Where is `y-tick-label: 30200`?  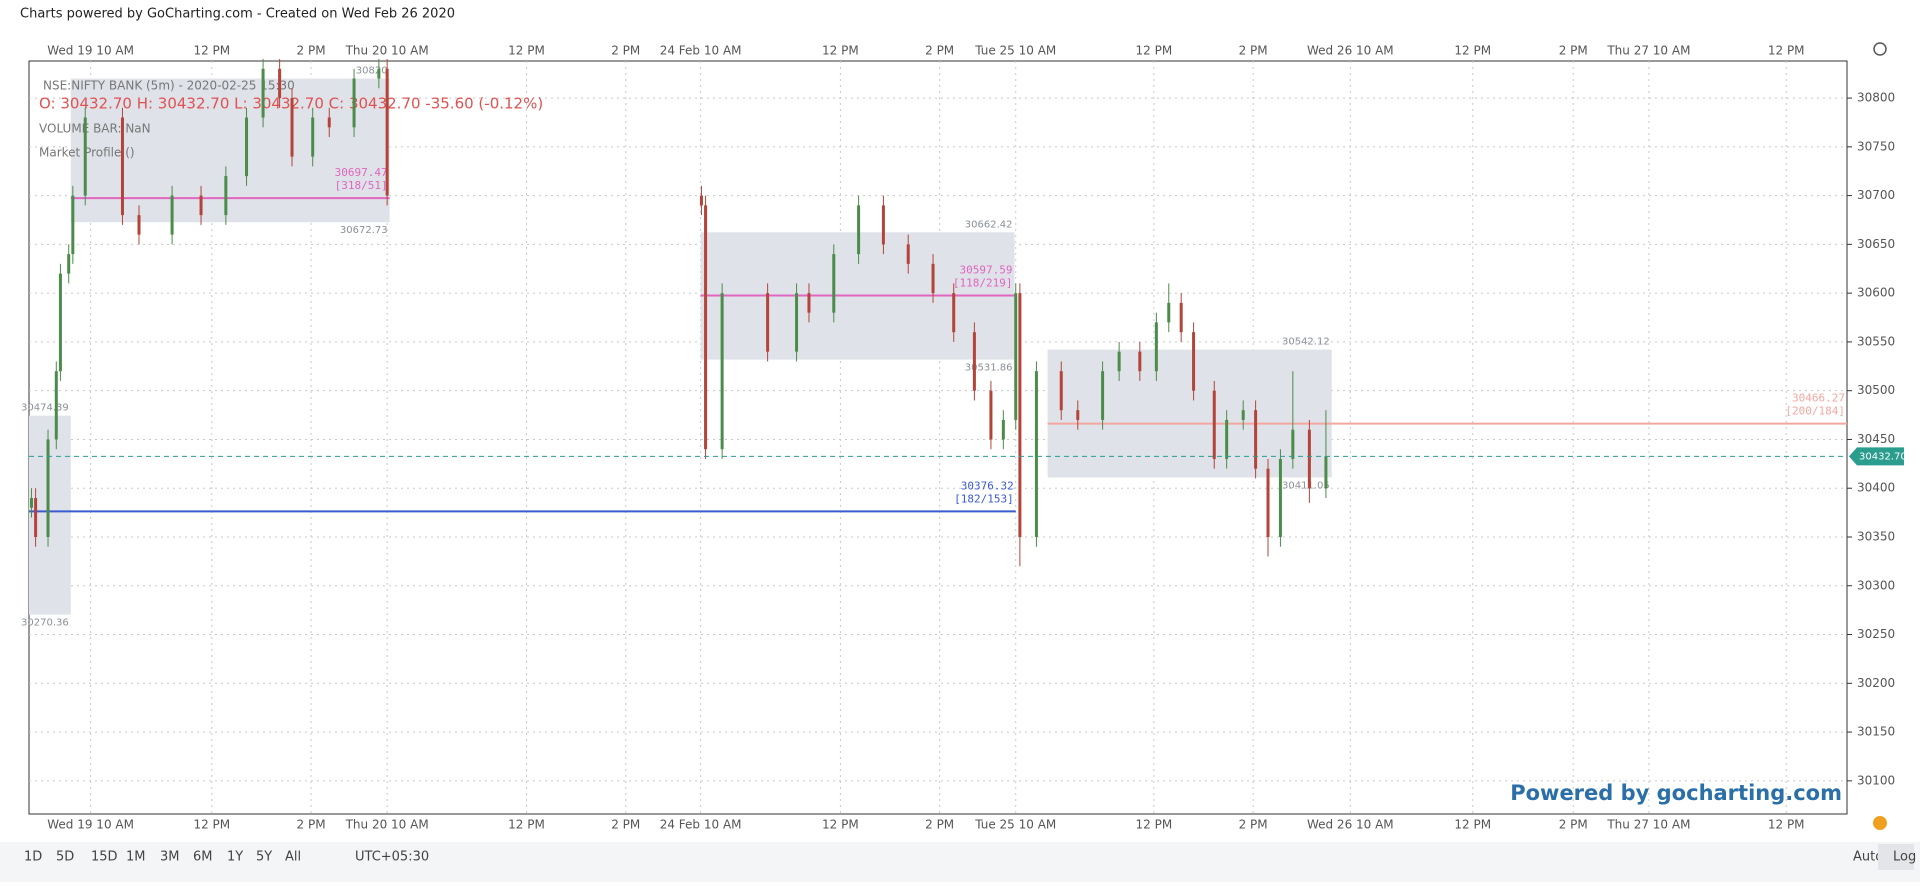
y-tick-label: 30200 is located at coordinates (1876, 683).